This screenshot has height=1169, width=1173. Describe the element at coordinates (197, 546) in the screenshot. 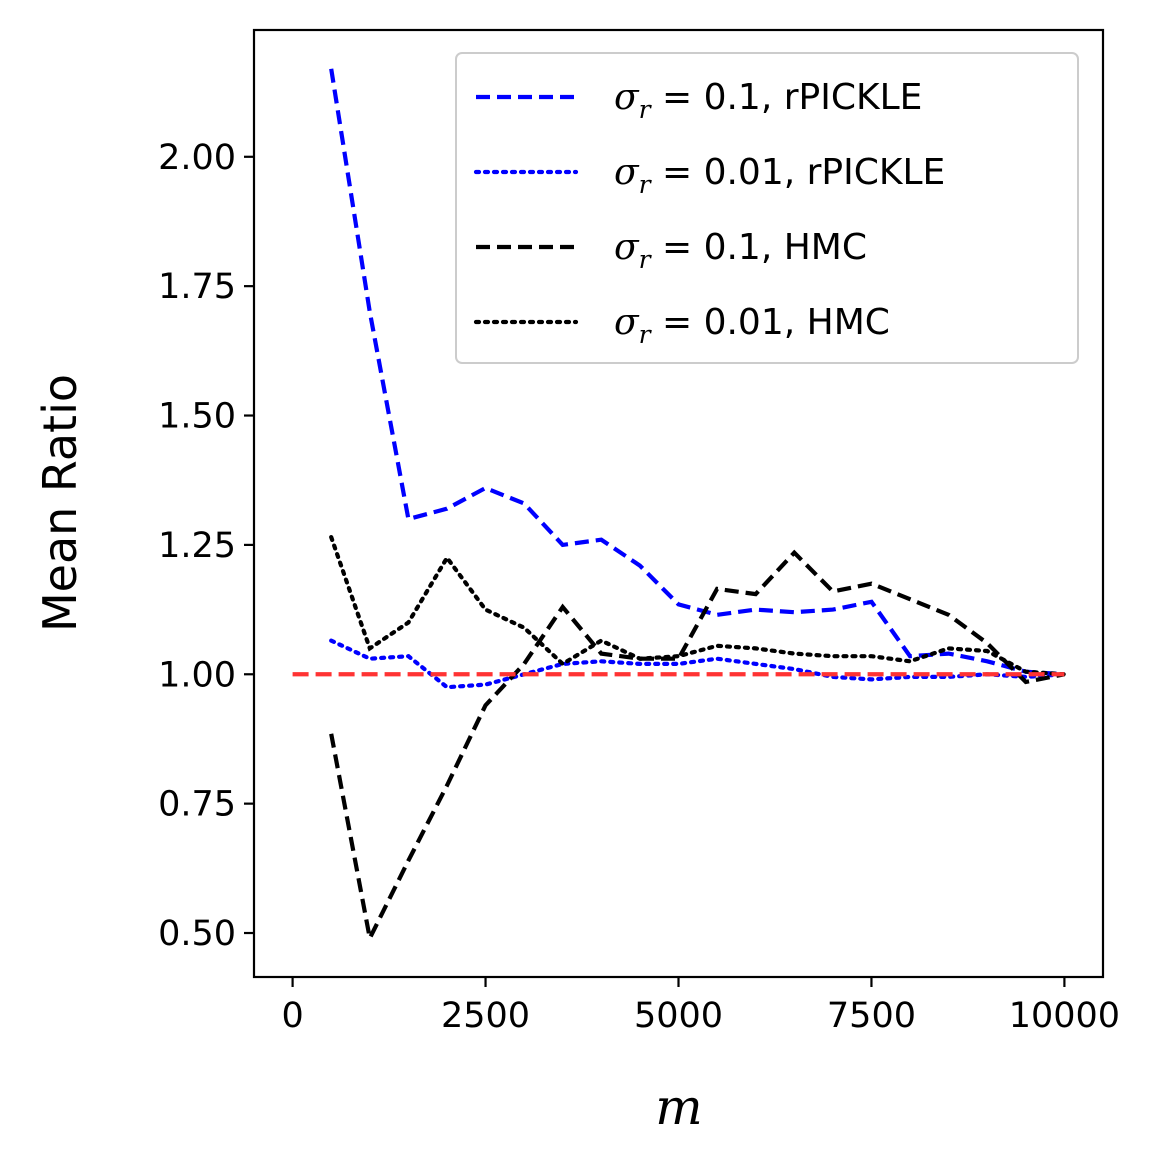

I see `y-tick-label: 1.25` at that location.